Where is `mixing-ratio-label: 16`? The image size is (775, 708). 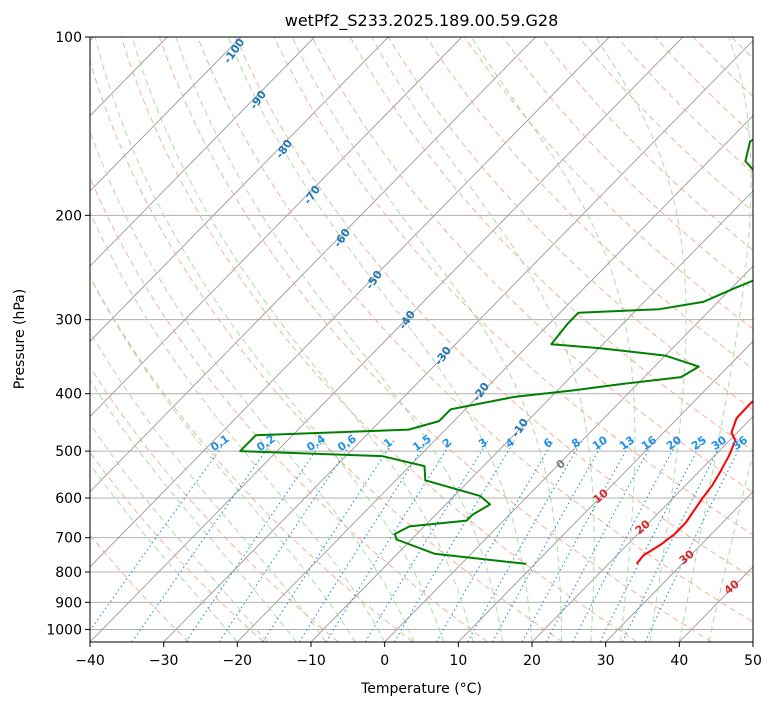
mixing-ratio-label: 16 is located at coordinates (649, 443).